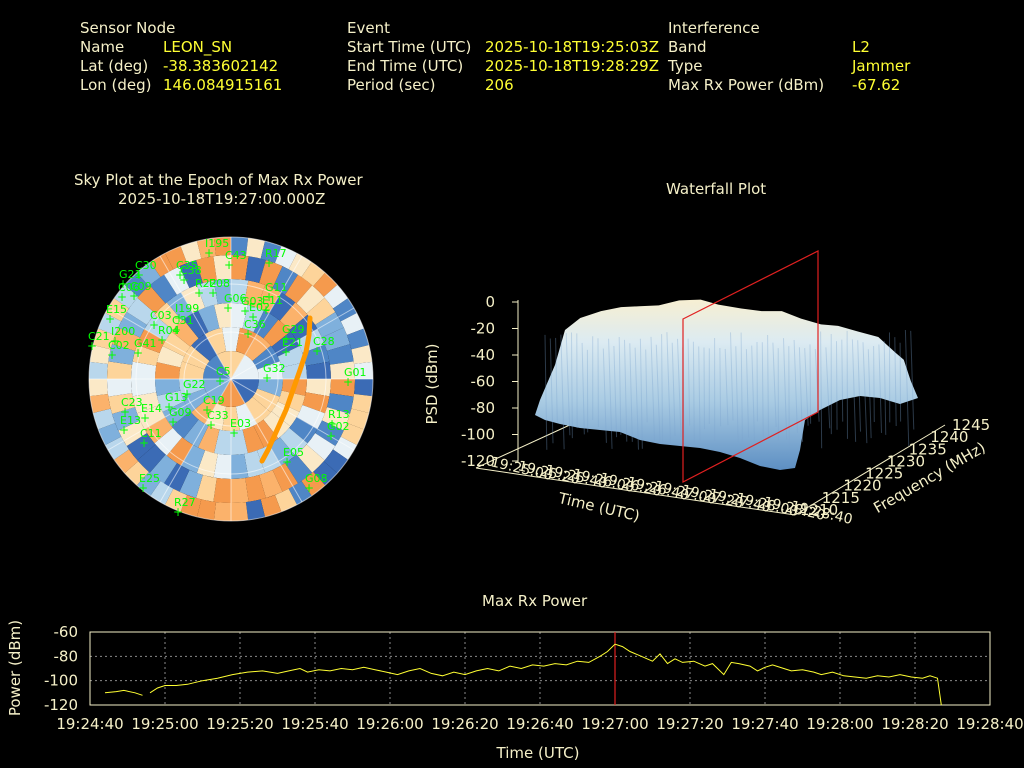 This screenshot has width=1024, height=768. Describe the element at coordinates (132, 402) in the screenshot. I see `satellite-label: C23` at that location.